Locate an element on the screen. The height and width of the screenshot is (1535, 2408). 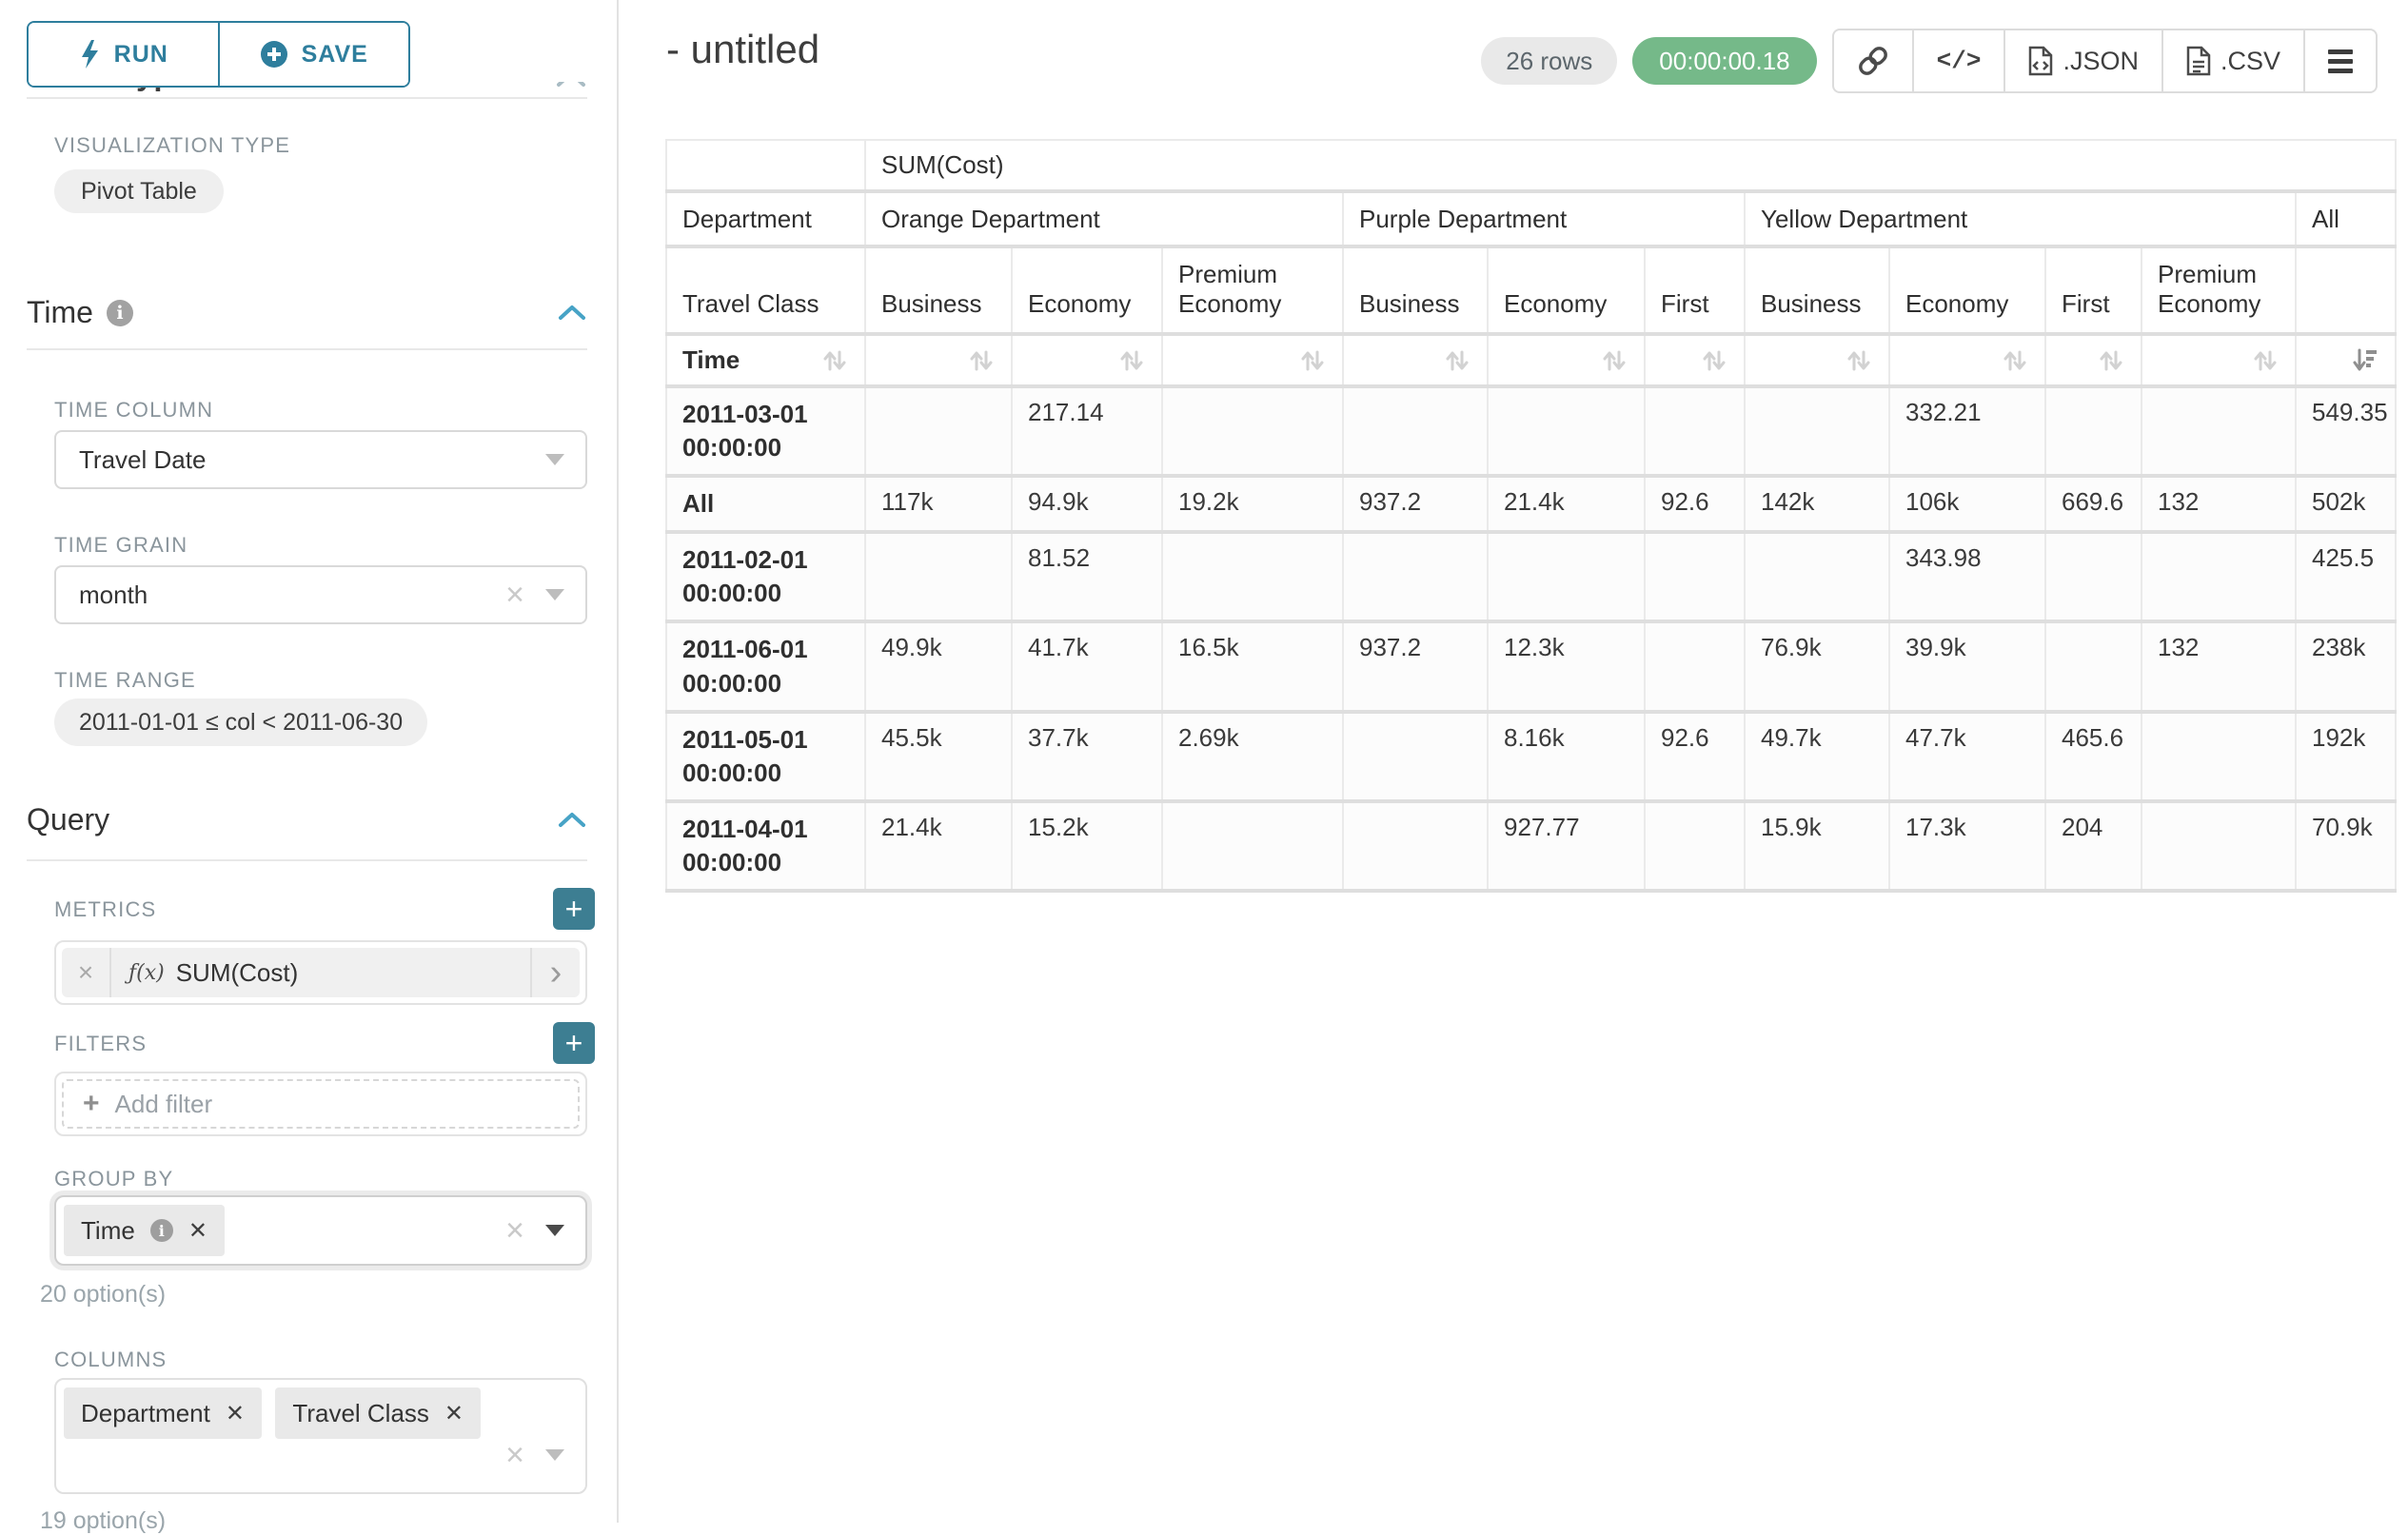
chart-title: - untitled is located at coordinates (743, 49).